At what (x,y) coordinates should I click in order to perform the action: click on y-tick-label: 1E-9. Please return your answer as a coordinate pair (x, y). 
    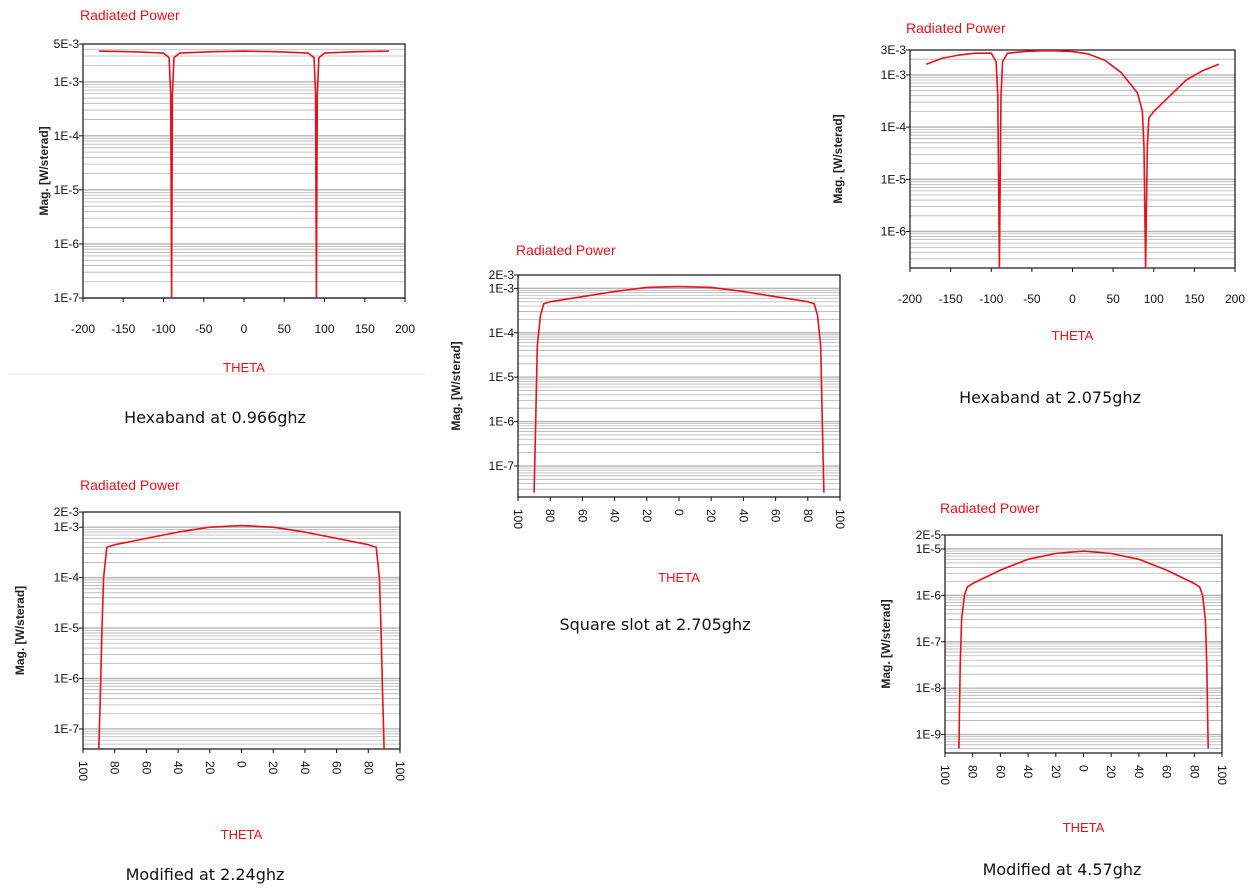
    Looking at the image, I should click on (929, 735).